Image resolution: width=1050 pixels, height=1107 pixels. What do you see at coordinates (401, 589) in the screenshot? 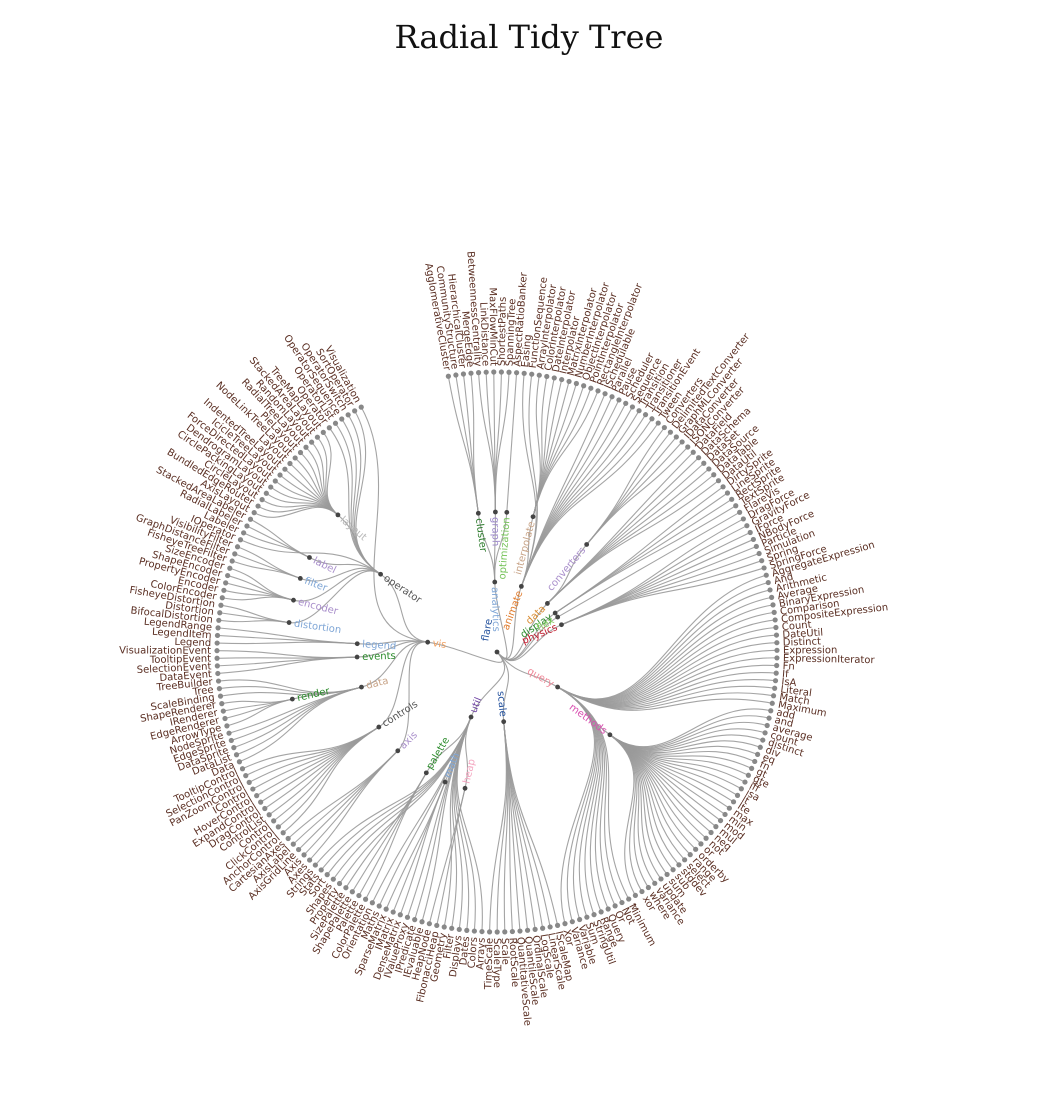
I see `tree-branch-node: operator` at bounding box center [401, 589].